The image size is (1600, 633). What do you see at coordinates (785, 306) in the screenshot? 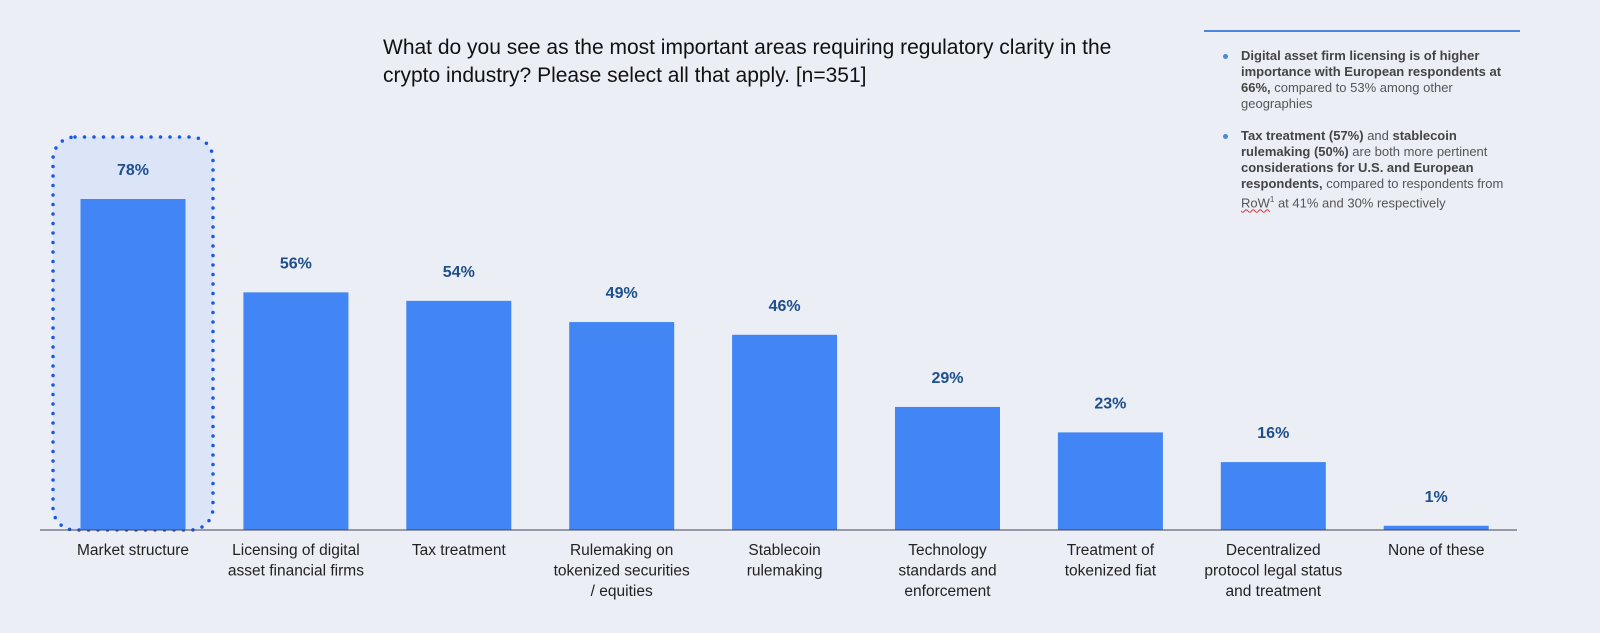
I see `value-label: 46%` at bounding box center [785, 306].